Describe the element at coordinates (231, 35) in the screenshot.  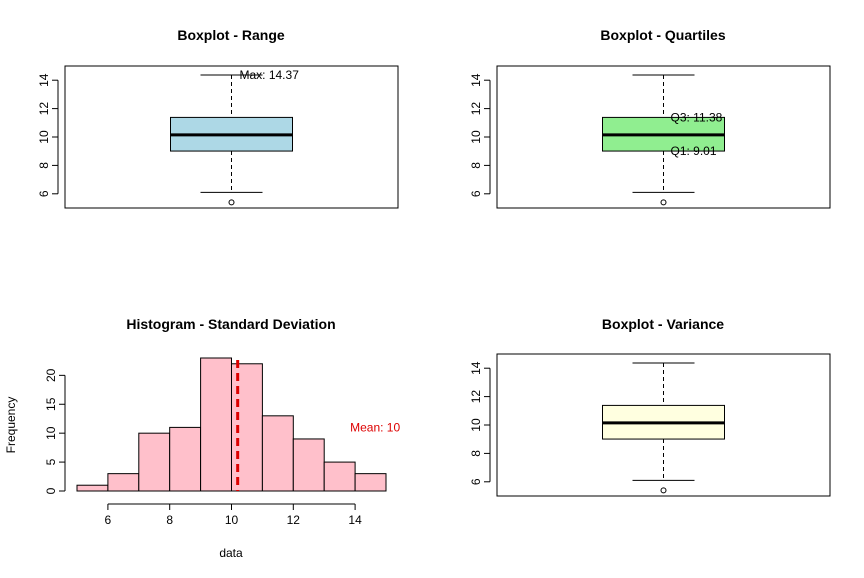
I see `chart-title: Boxplot - Range` at that location.